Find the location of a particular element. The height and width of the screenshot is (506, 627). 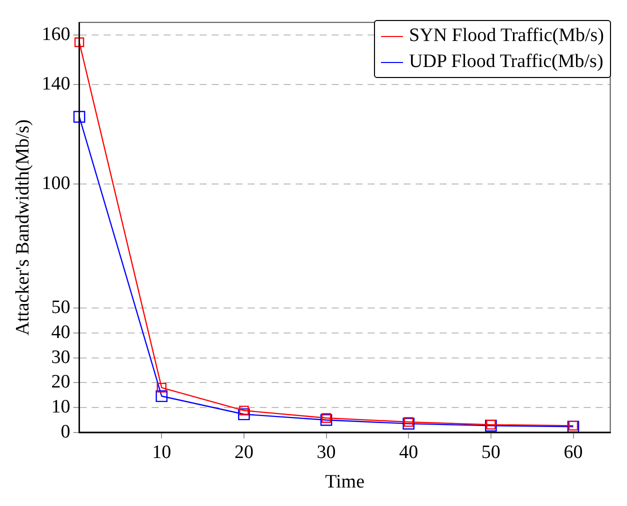

x-axis-title: Time is located at coordinates (345, 482).